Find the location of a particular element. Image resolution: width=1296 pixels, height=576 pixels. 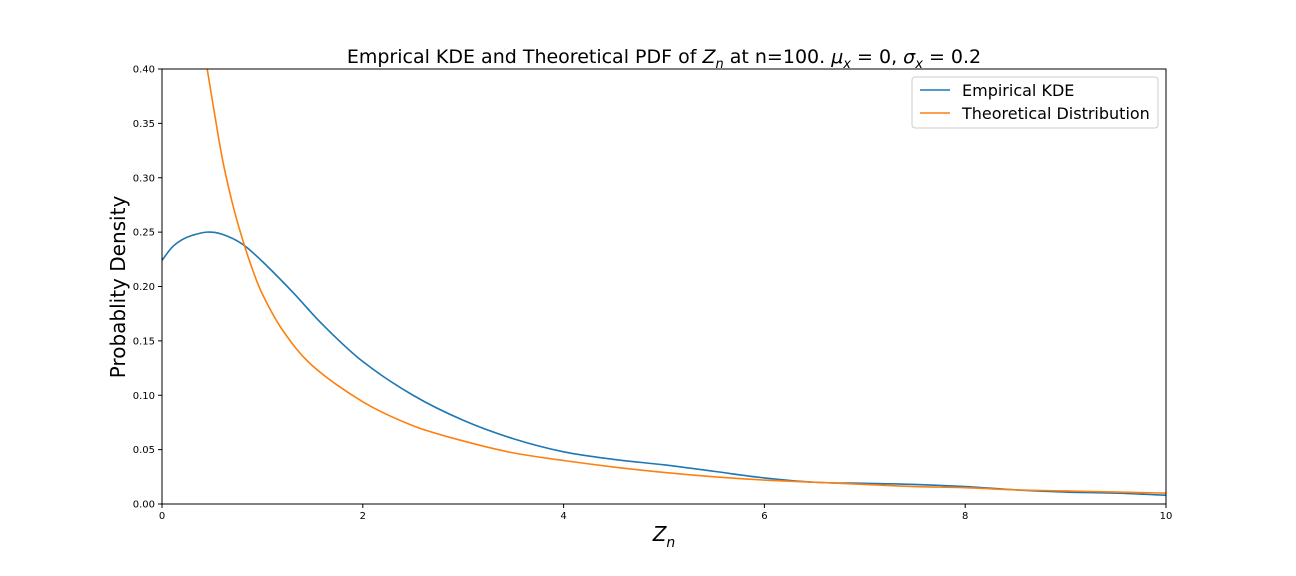

y-axis-label: Probablity Density is located at coordinates (118, 287).